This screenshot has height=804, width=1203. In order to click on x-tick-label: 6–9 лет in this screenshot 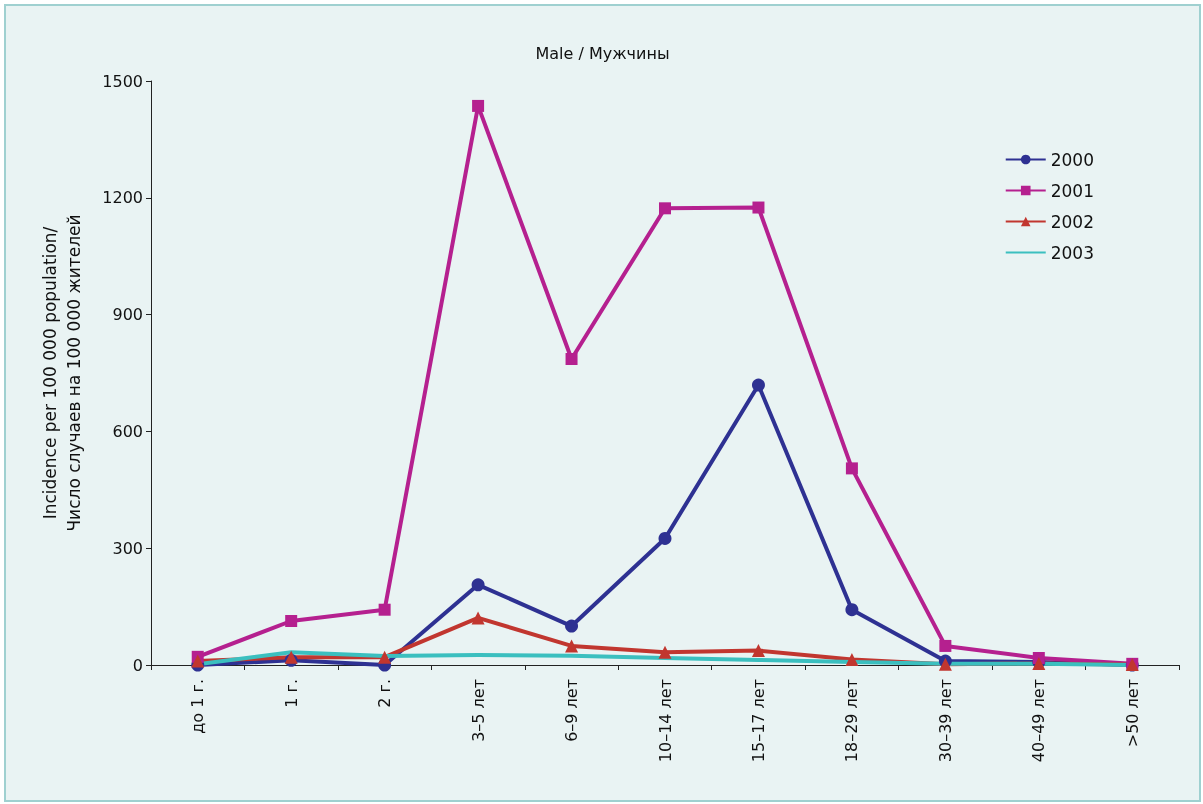, I will do `click(572, 710)`.